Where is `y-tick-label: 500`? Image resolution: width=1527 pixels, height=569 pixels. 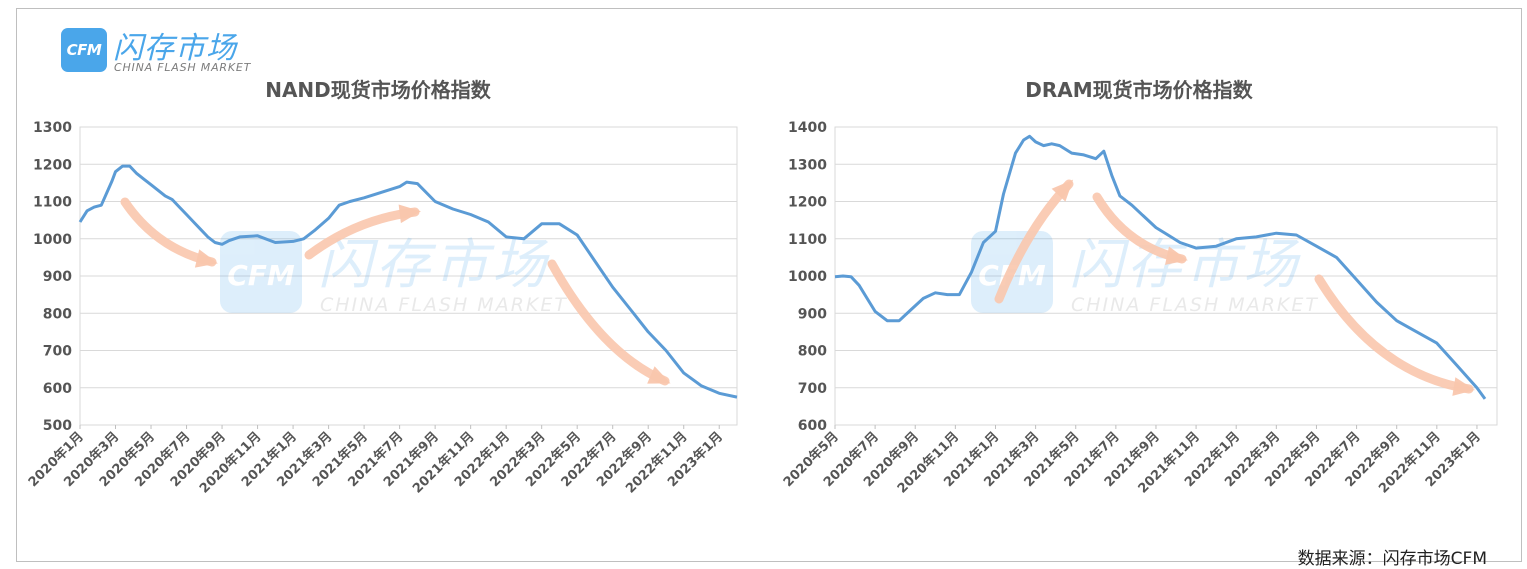
y-tick-label: 500 is located at coordinates (57, 426).